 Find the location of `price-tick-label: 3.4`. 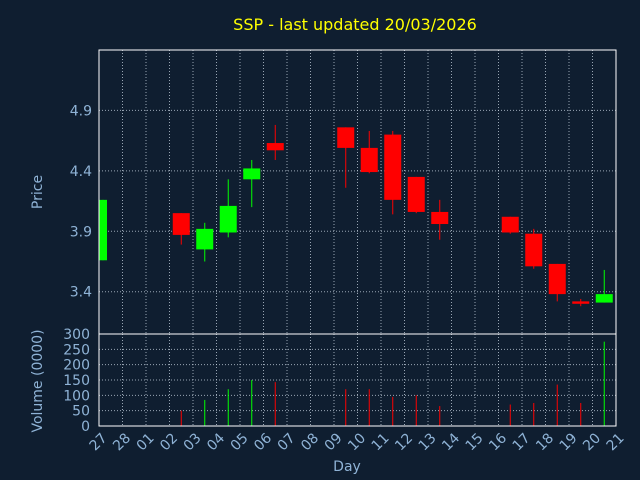

price-tick-label: 3.4 is located at coordinates (81, 293).